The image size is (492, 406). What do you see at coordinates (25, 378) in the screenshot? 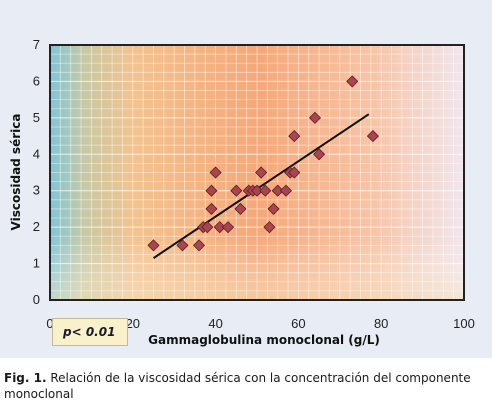
I see `caption-label: Fig. 1.` at bounding box center [25, 378].